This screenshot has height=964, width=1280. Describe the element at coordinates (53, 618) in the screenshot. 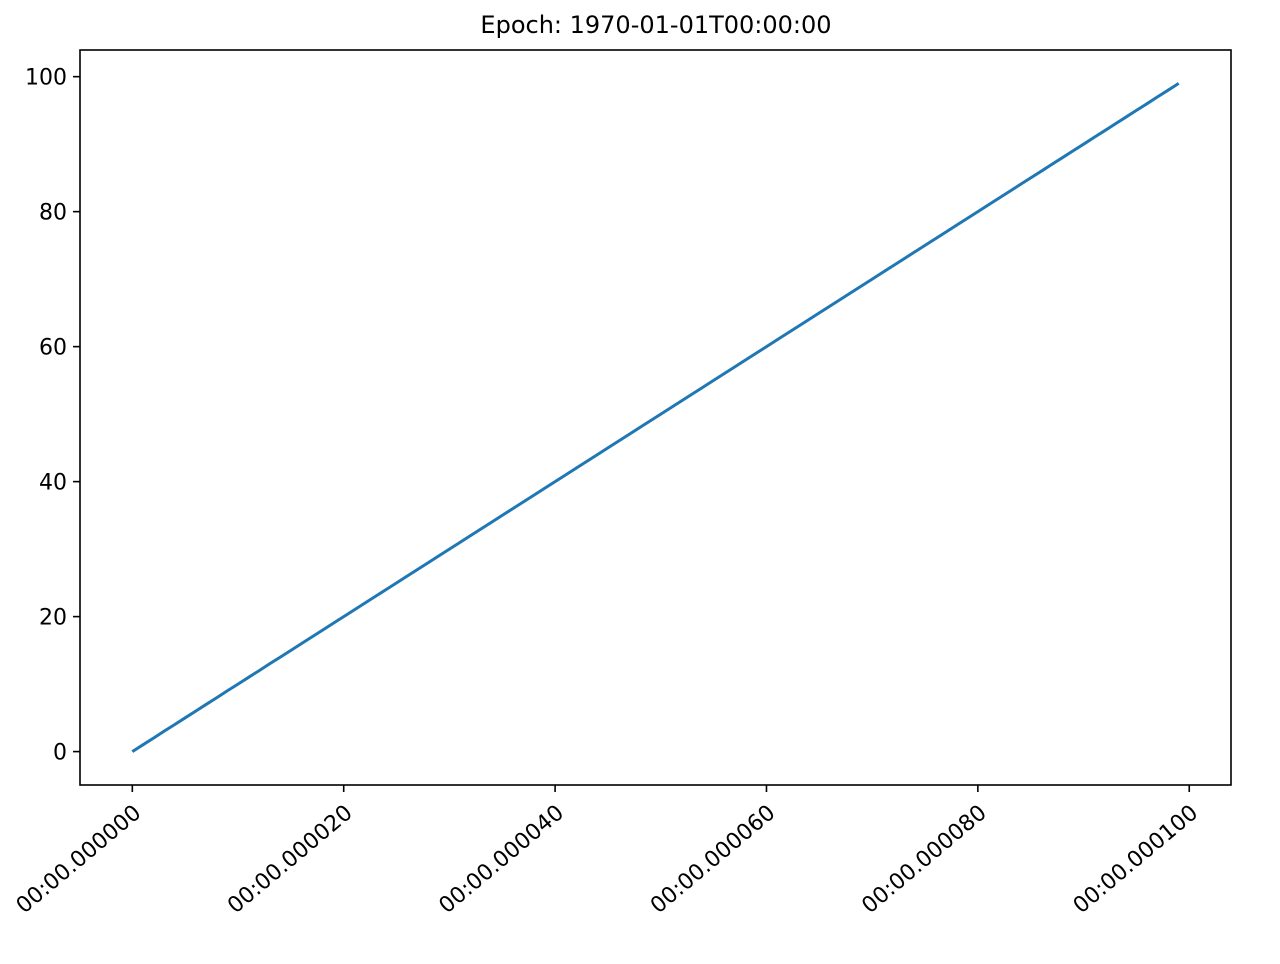

I see `y-tick-label: 20` at that location.